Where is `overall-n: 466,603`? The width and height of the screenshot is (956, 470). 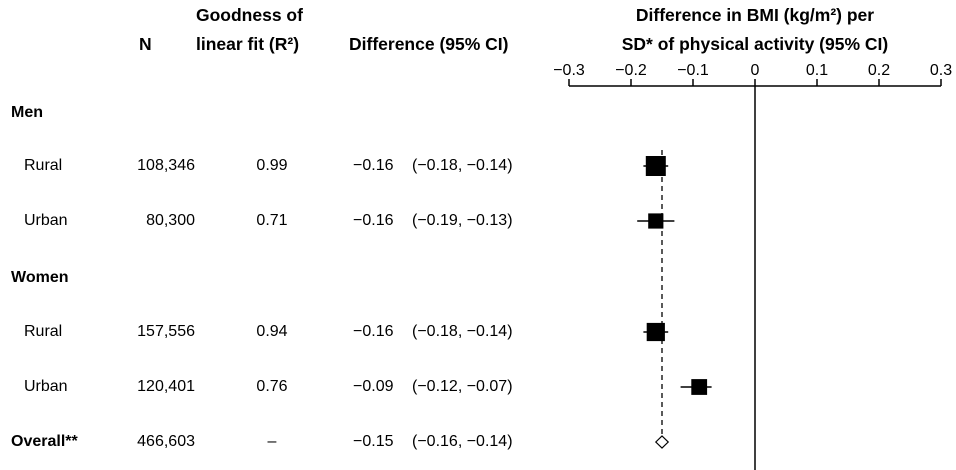 overall-n: 466,603 is located at coordinates (166, 441).